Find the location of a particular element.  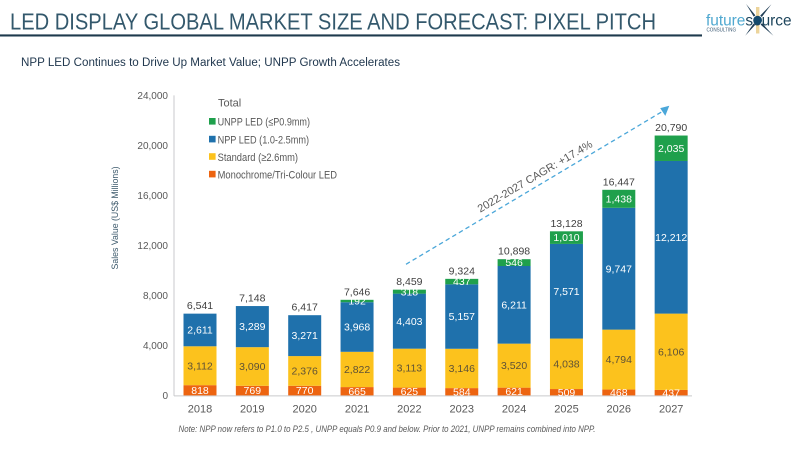

svg-text: 2,035 is located at coordinates (671, 149).